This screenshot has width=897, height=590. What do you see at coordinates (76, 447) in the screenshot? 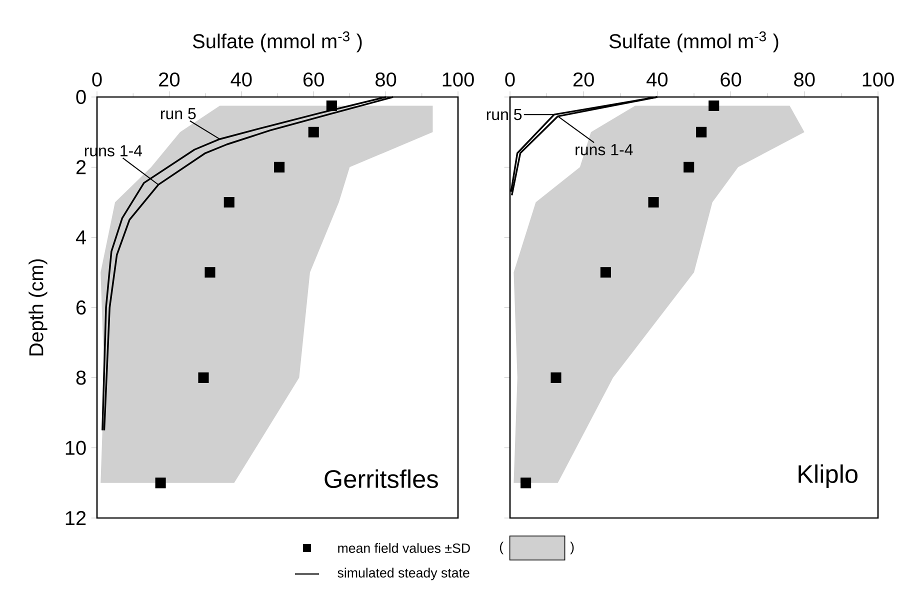
I see `y-tick-label: 10` at bounding box center [76, 447].